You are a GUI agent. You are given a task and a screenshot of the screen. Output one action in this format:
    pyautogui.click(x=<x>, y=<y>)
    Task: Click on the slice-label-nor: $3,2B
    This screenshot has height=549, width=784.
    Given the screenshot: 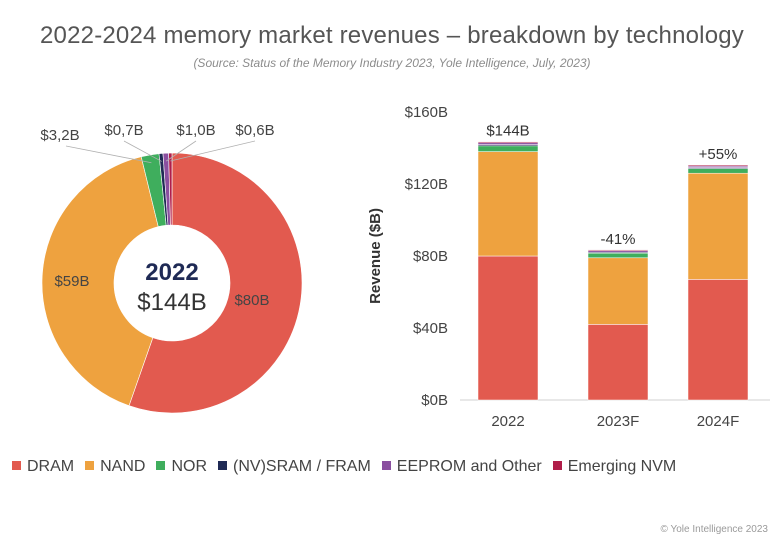 What is the action you would take?
    pyautogui.click(x=59, y=135)
    